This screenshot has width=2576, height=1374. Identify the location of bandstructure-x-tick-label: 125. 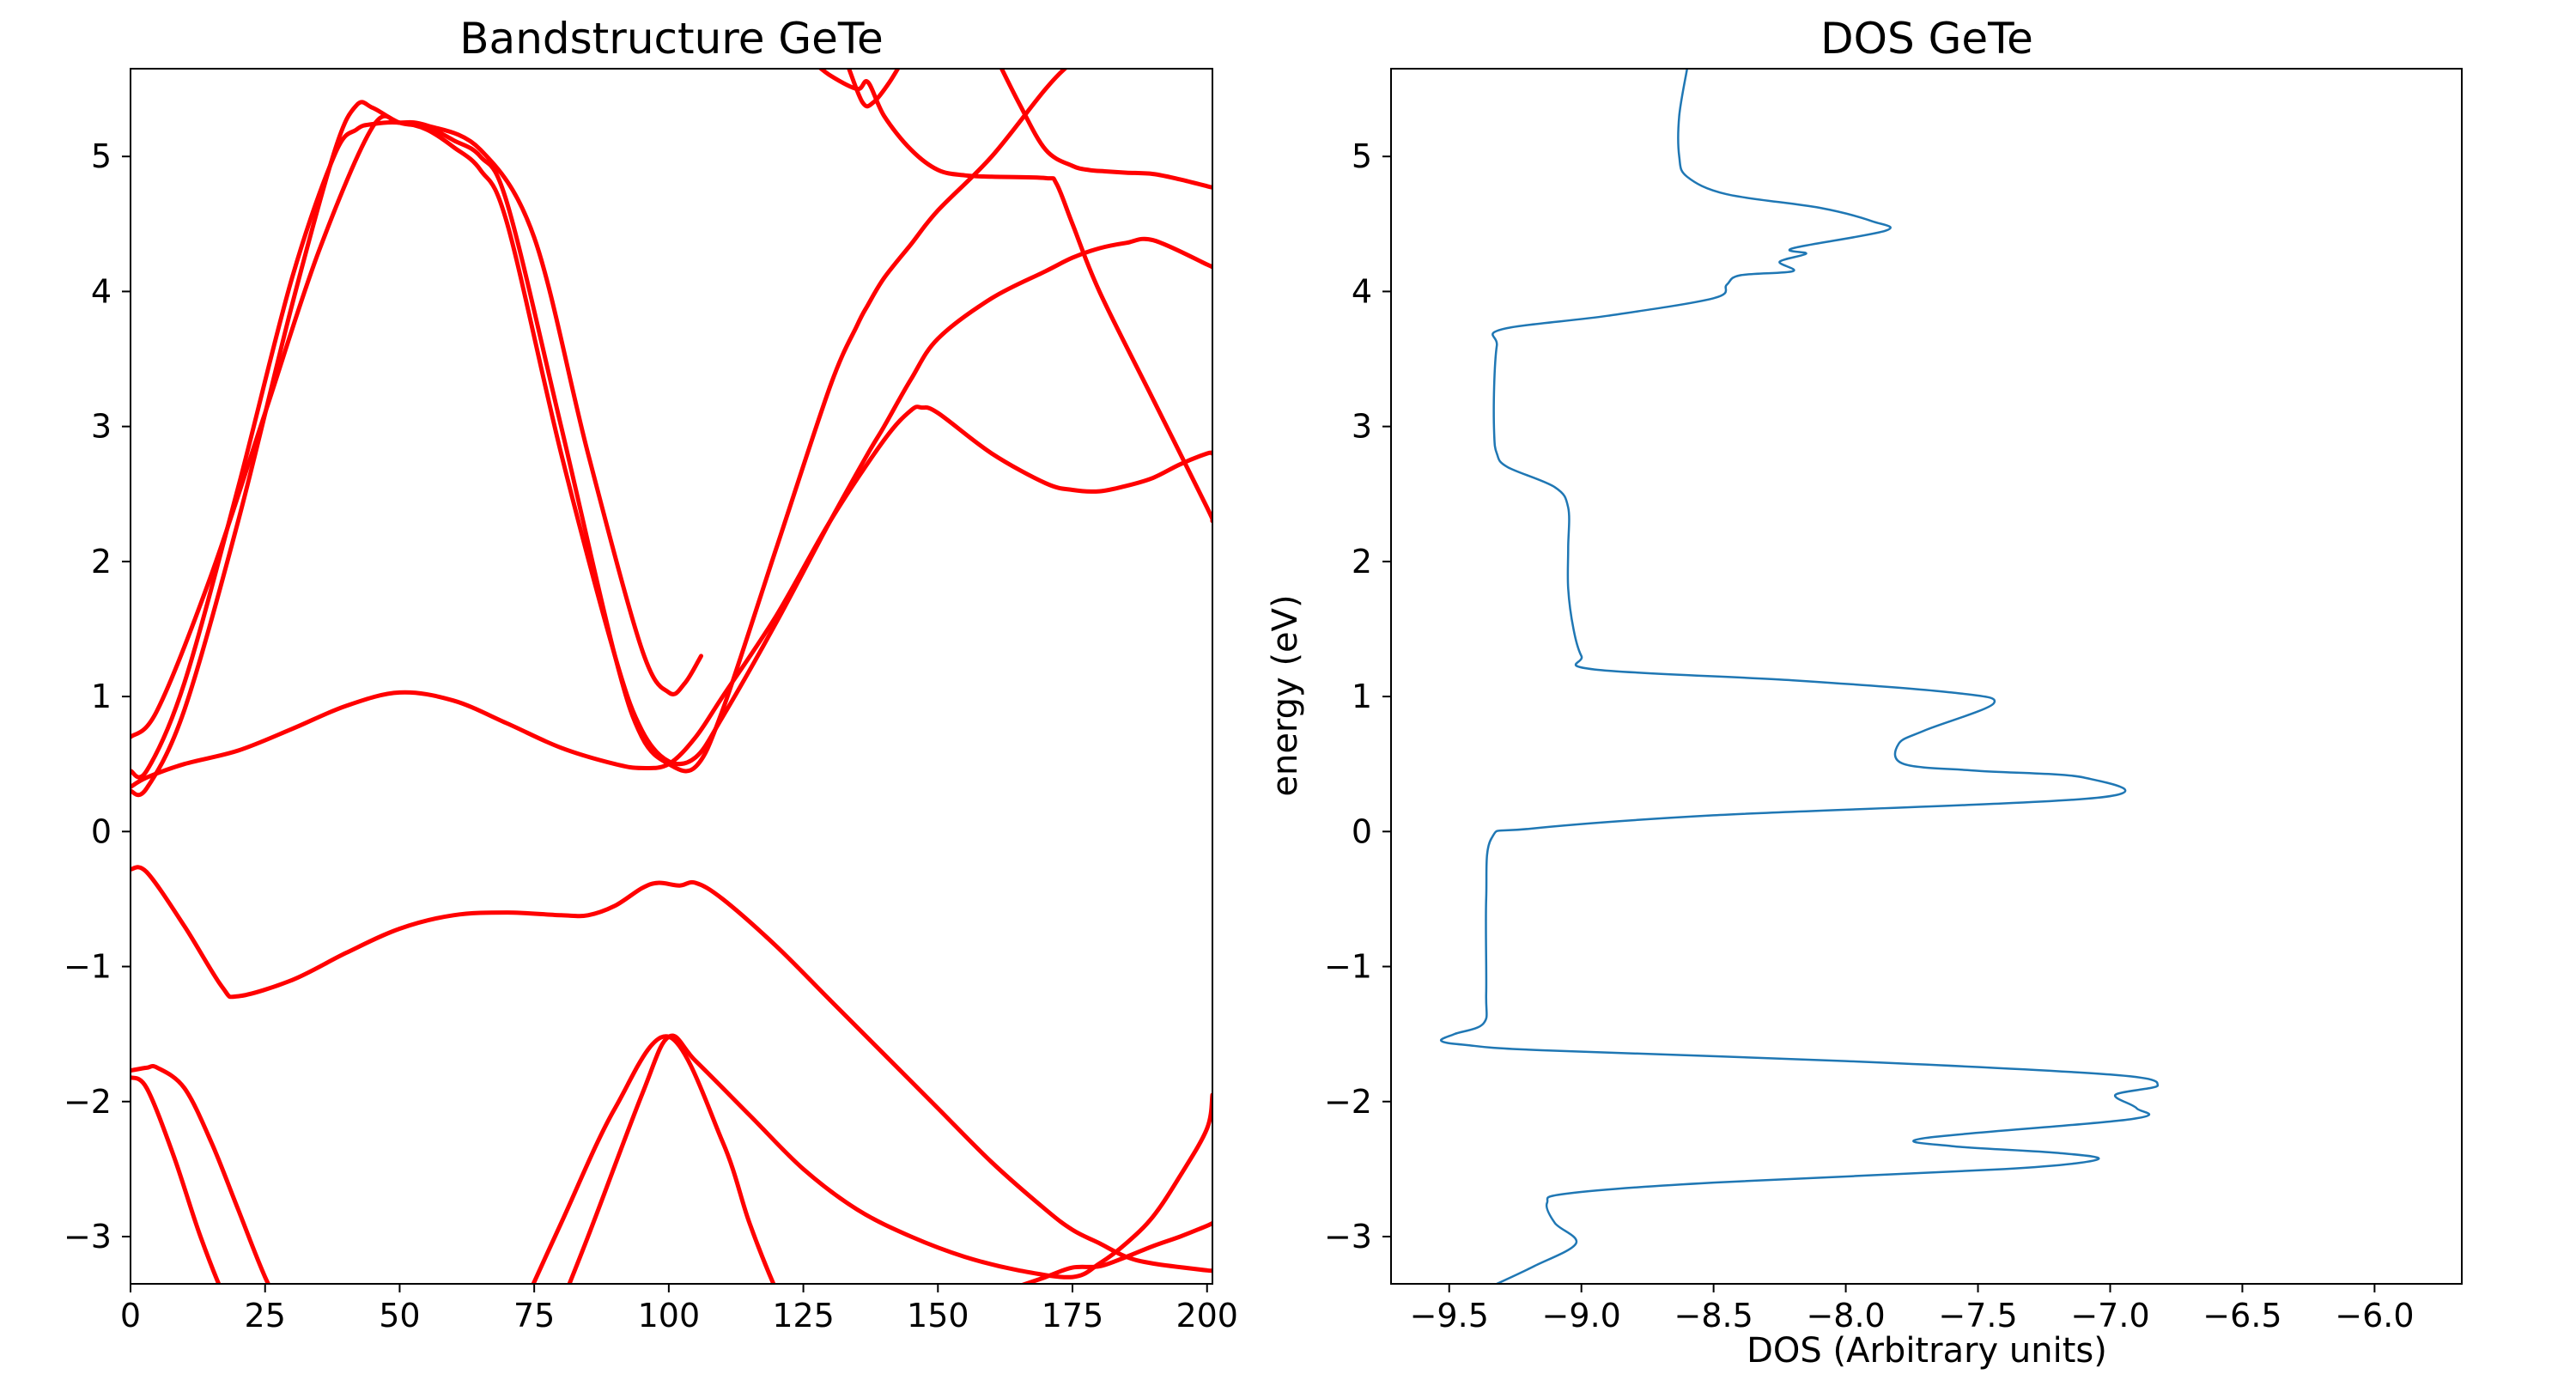
(803, 1315).